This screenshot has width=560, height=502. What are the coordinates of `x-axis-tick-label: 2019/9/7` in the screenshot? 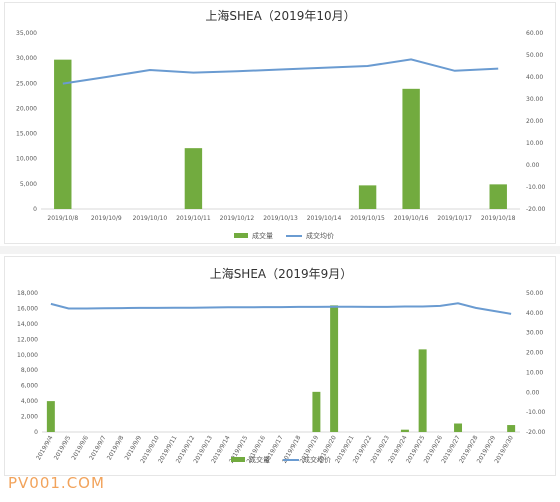 It's located at (98, 447).